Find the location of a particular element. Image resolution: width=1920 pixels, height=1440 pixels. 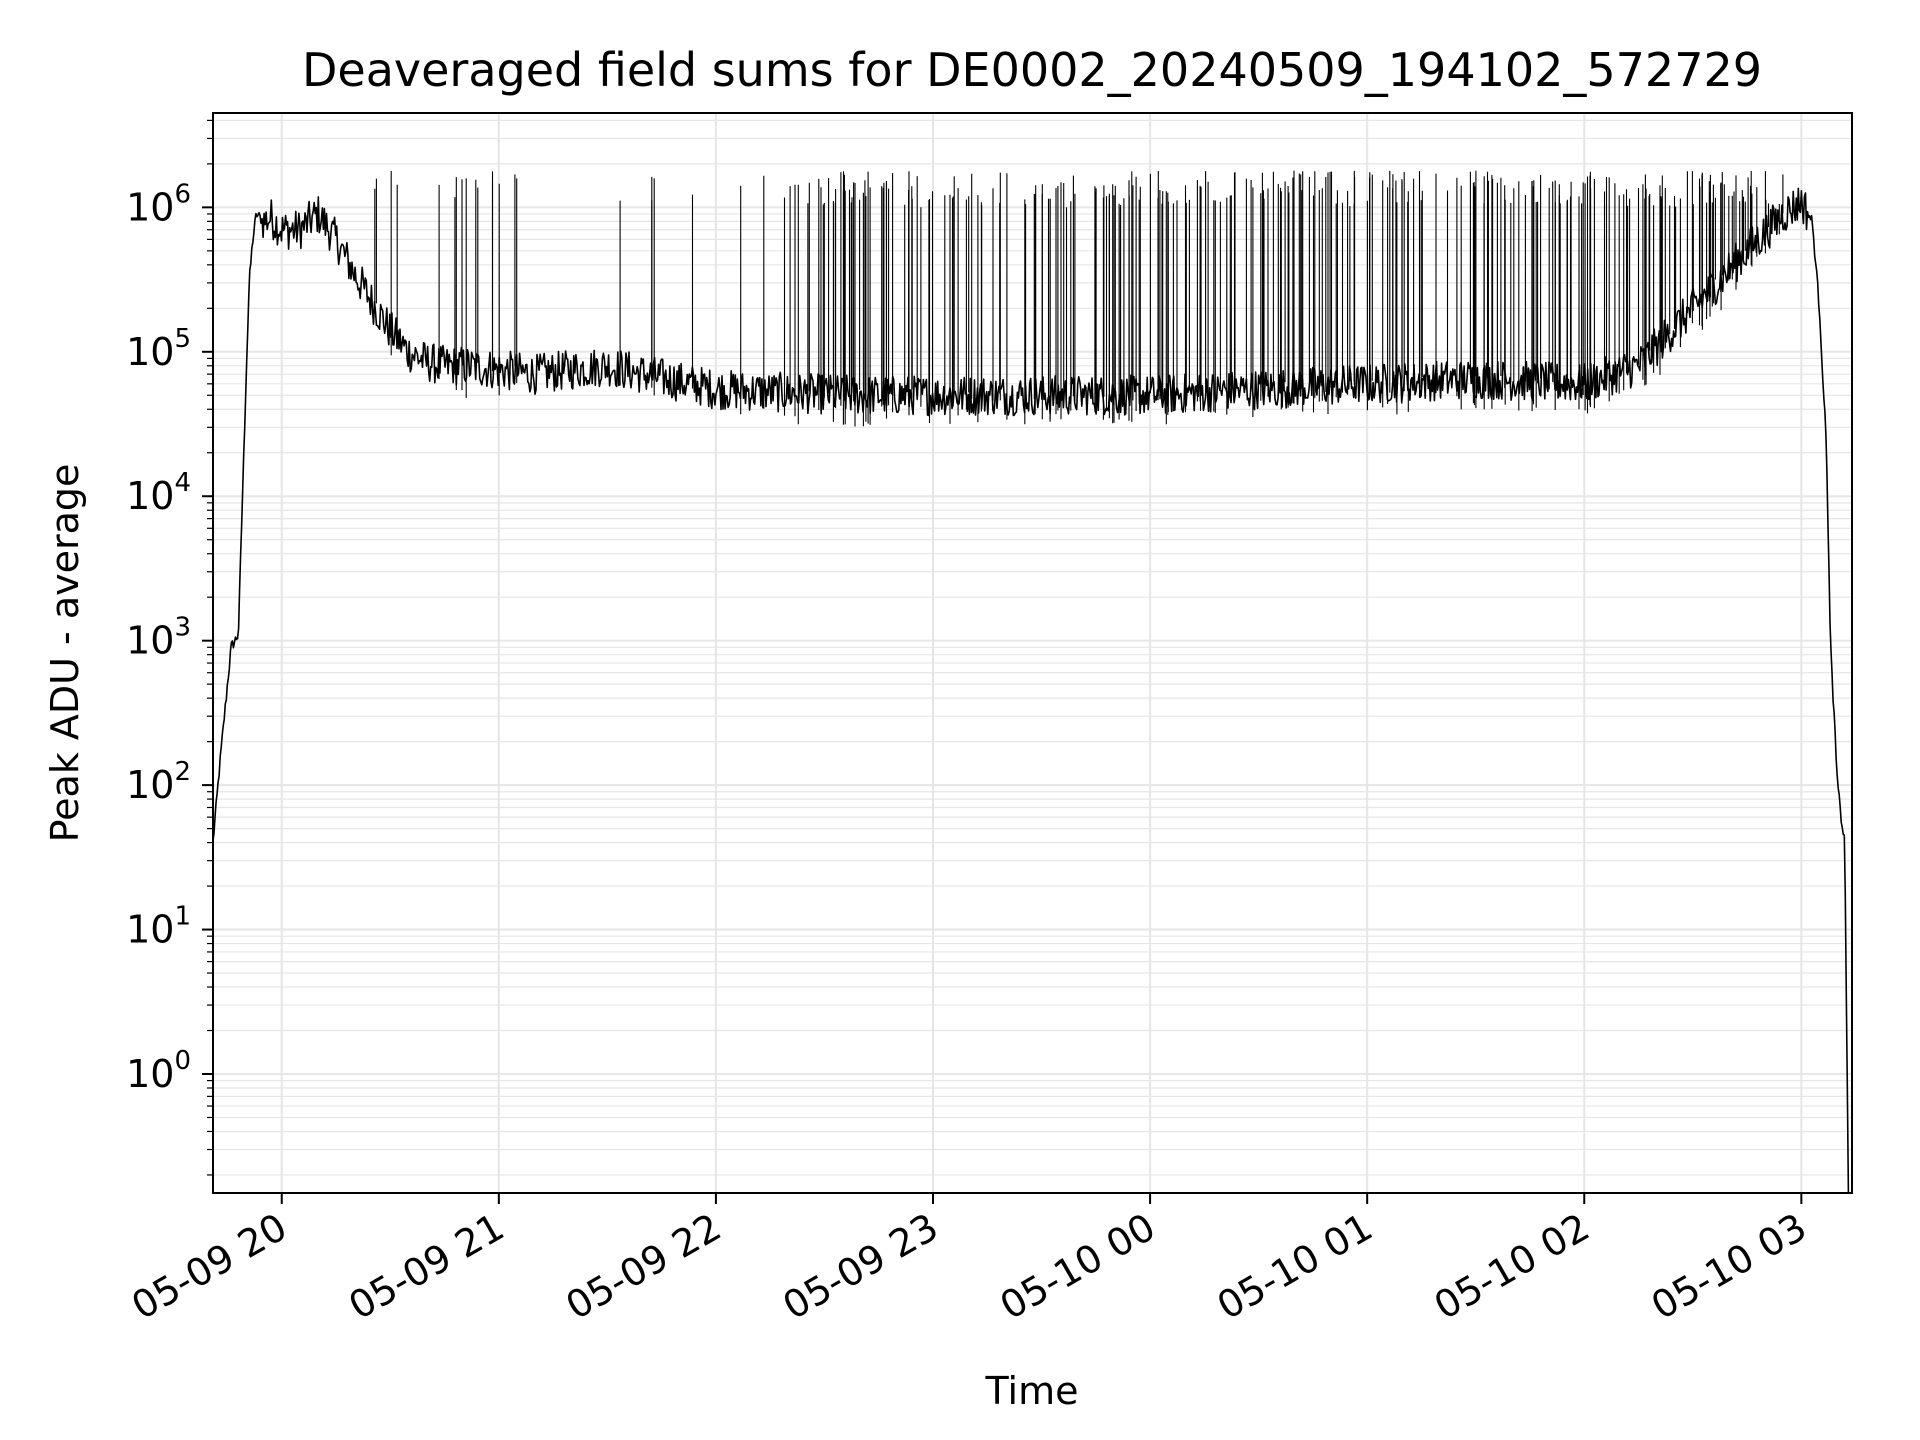

y-tick-label: 10⁰ is located at coordinates (158, 1071).